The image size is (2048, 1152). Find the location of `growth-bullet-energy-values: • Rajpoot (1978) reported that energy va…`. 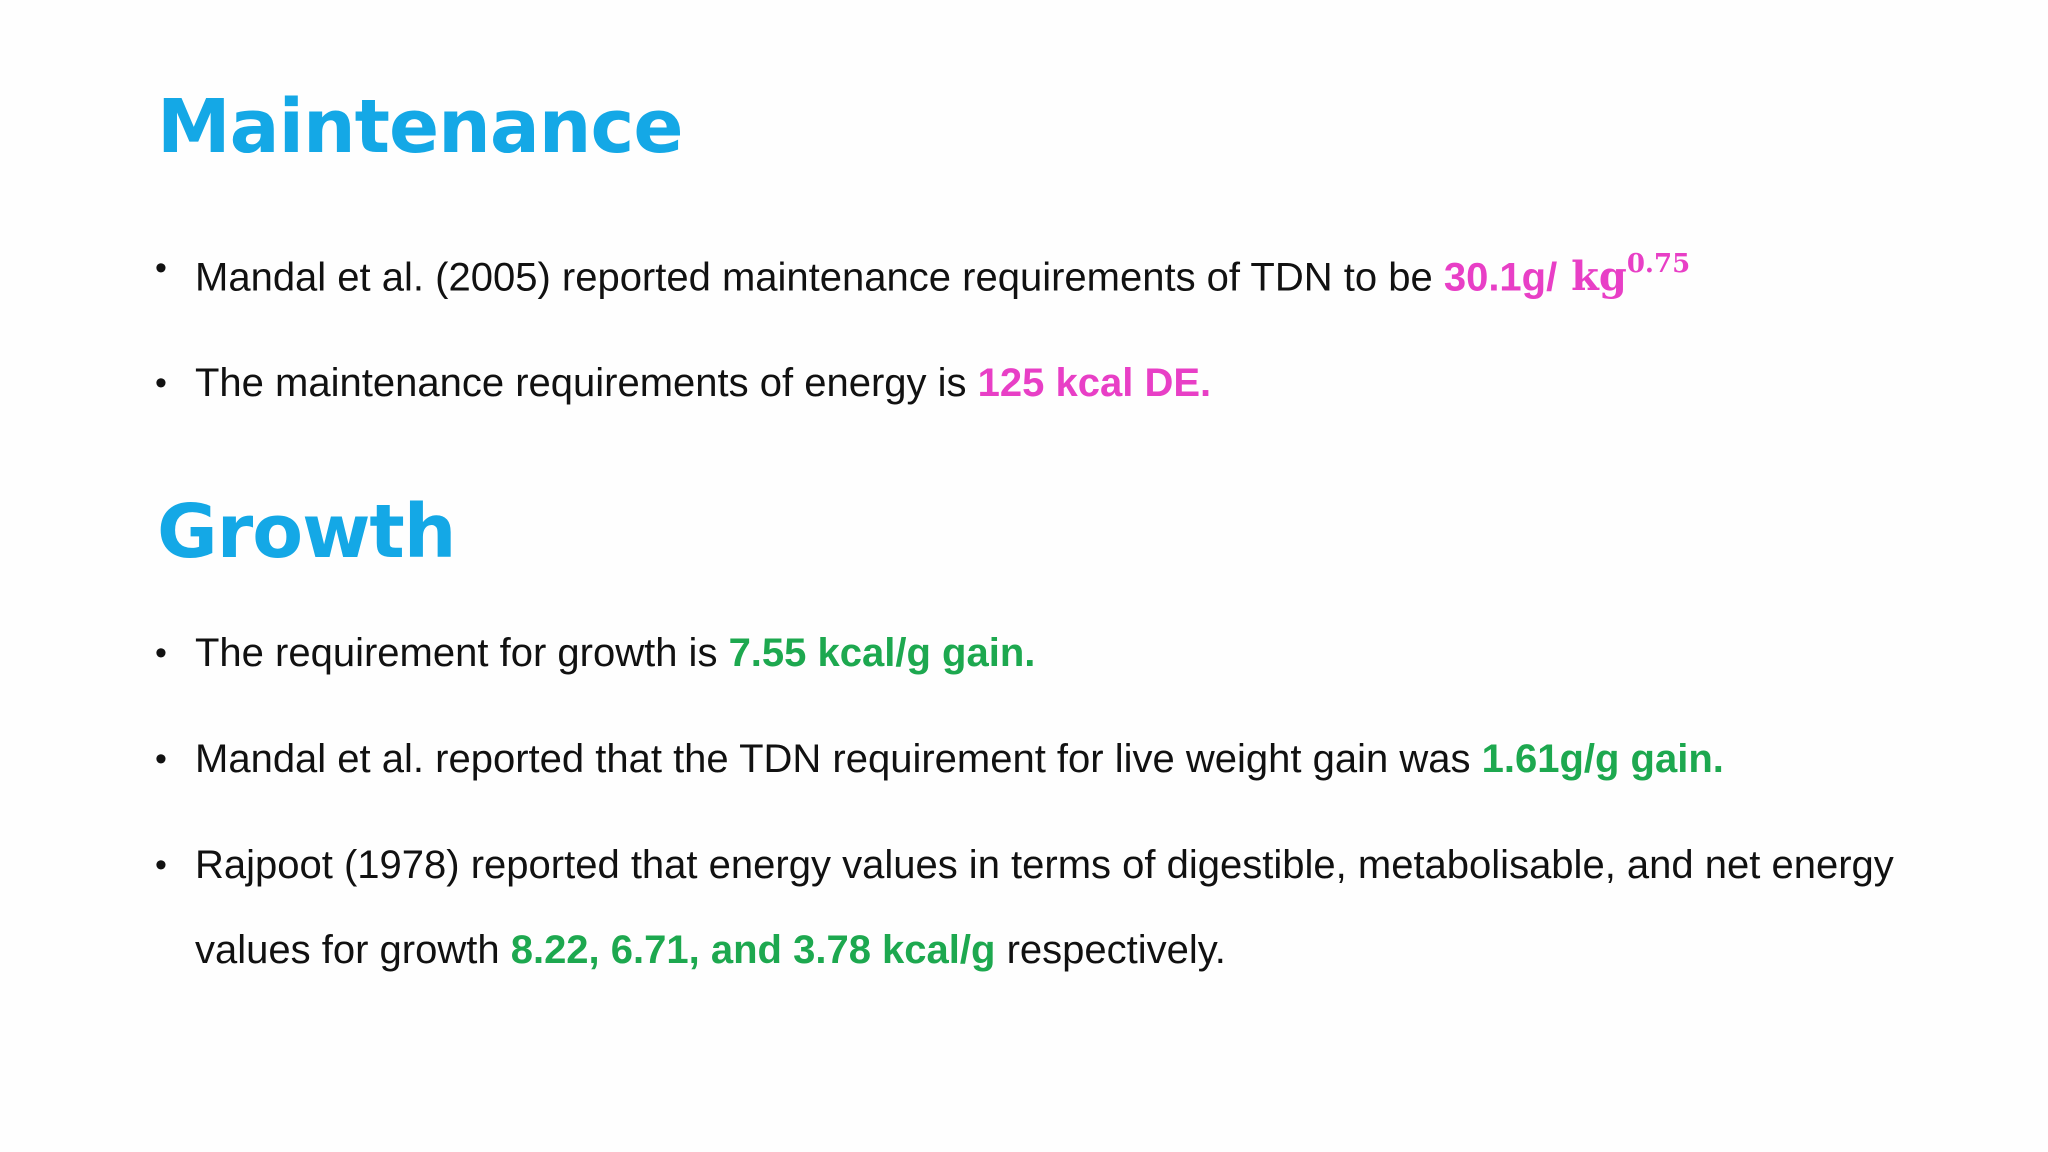

growth-bullet-energy-values: • Rajpoot (1978) reported that energy va… is located at coordinates (1035, 908).